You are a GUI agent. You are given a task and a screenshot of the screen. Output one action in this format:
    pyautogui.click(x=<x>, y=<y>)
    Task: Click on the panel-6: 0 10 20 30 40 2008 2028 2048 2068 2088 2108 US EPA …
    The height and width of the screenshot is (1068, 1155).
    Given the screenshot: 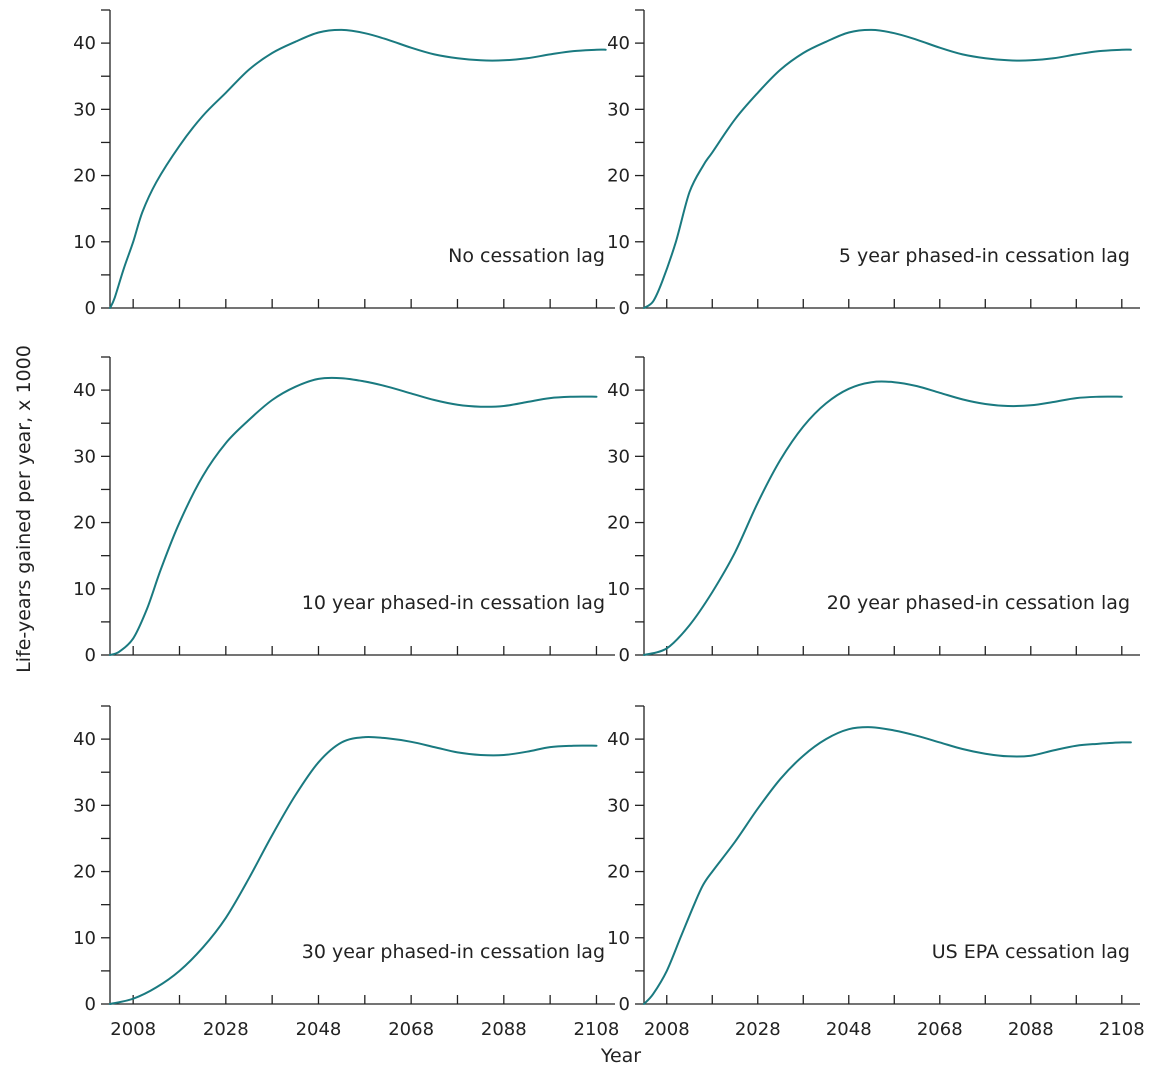 What is the action you would take?
    pyautogui.click(x=876, y=872)
    